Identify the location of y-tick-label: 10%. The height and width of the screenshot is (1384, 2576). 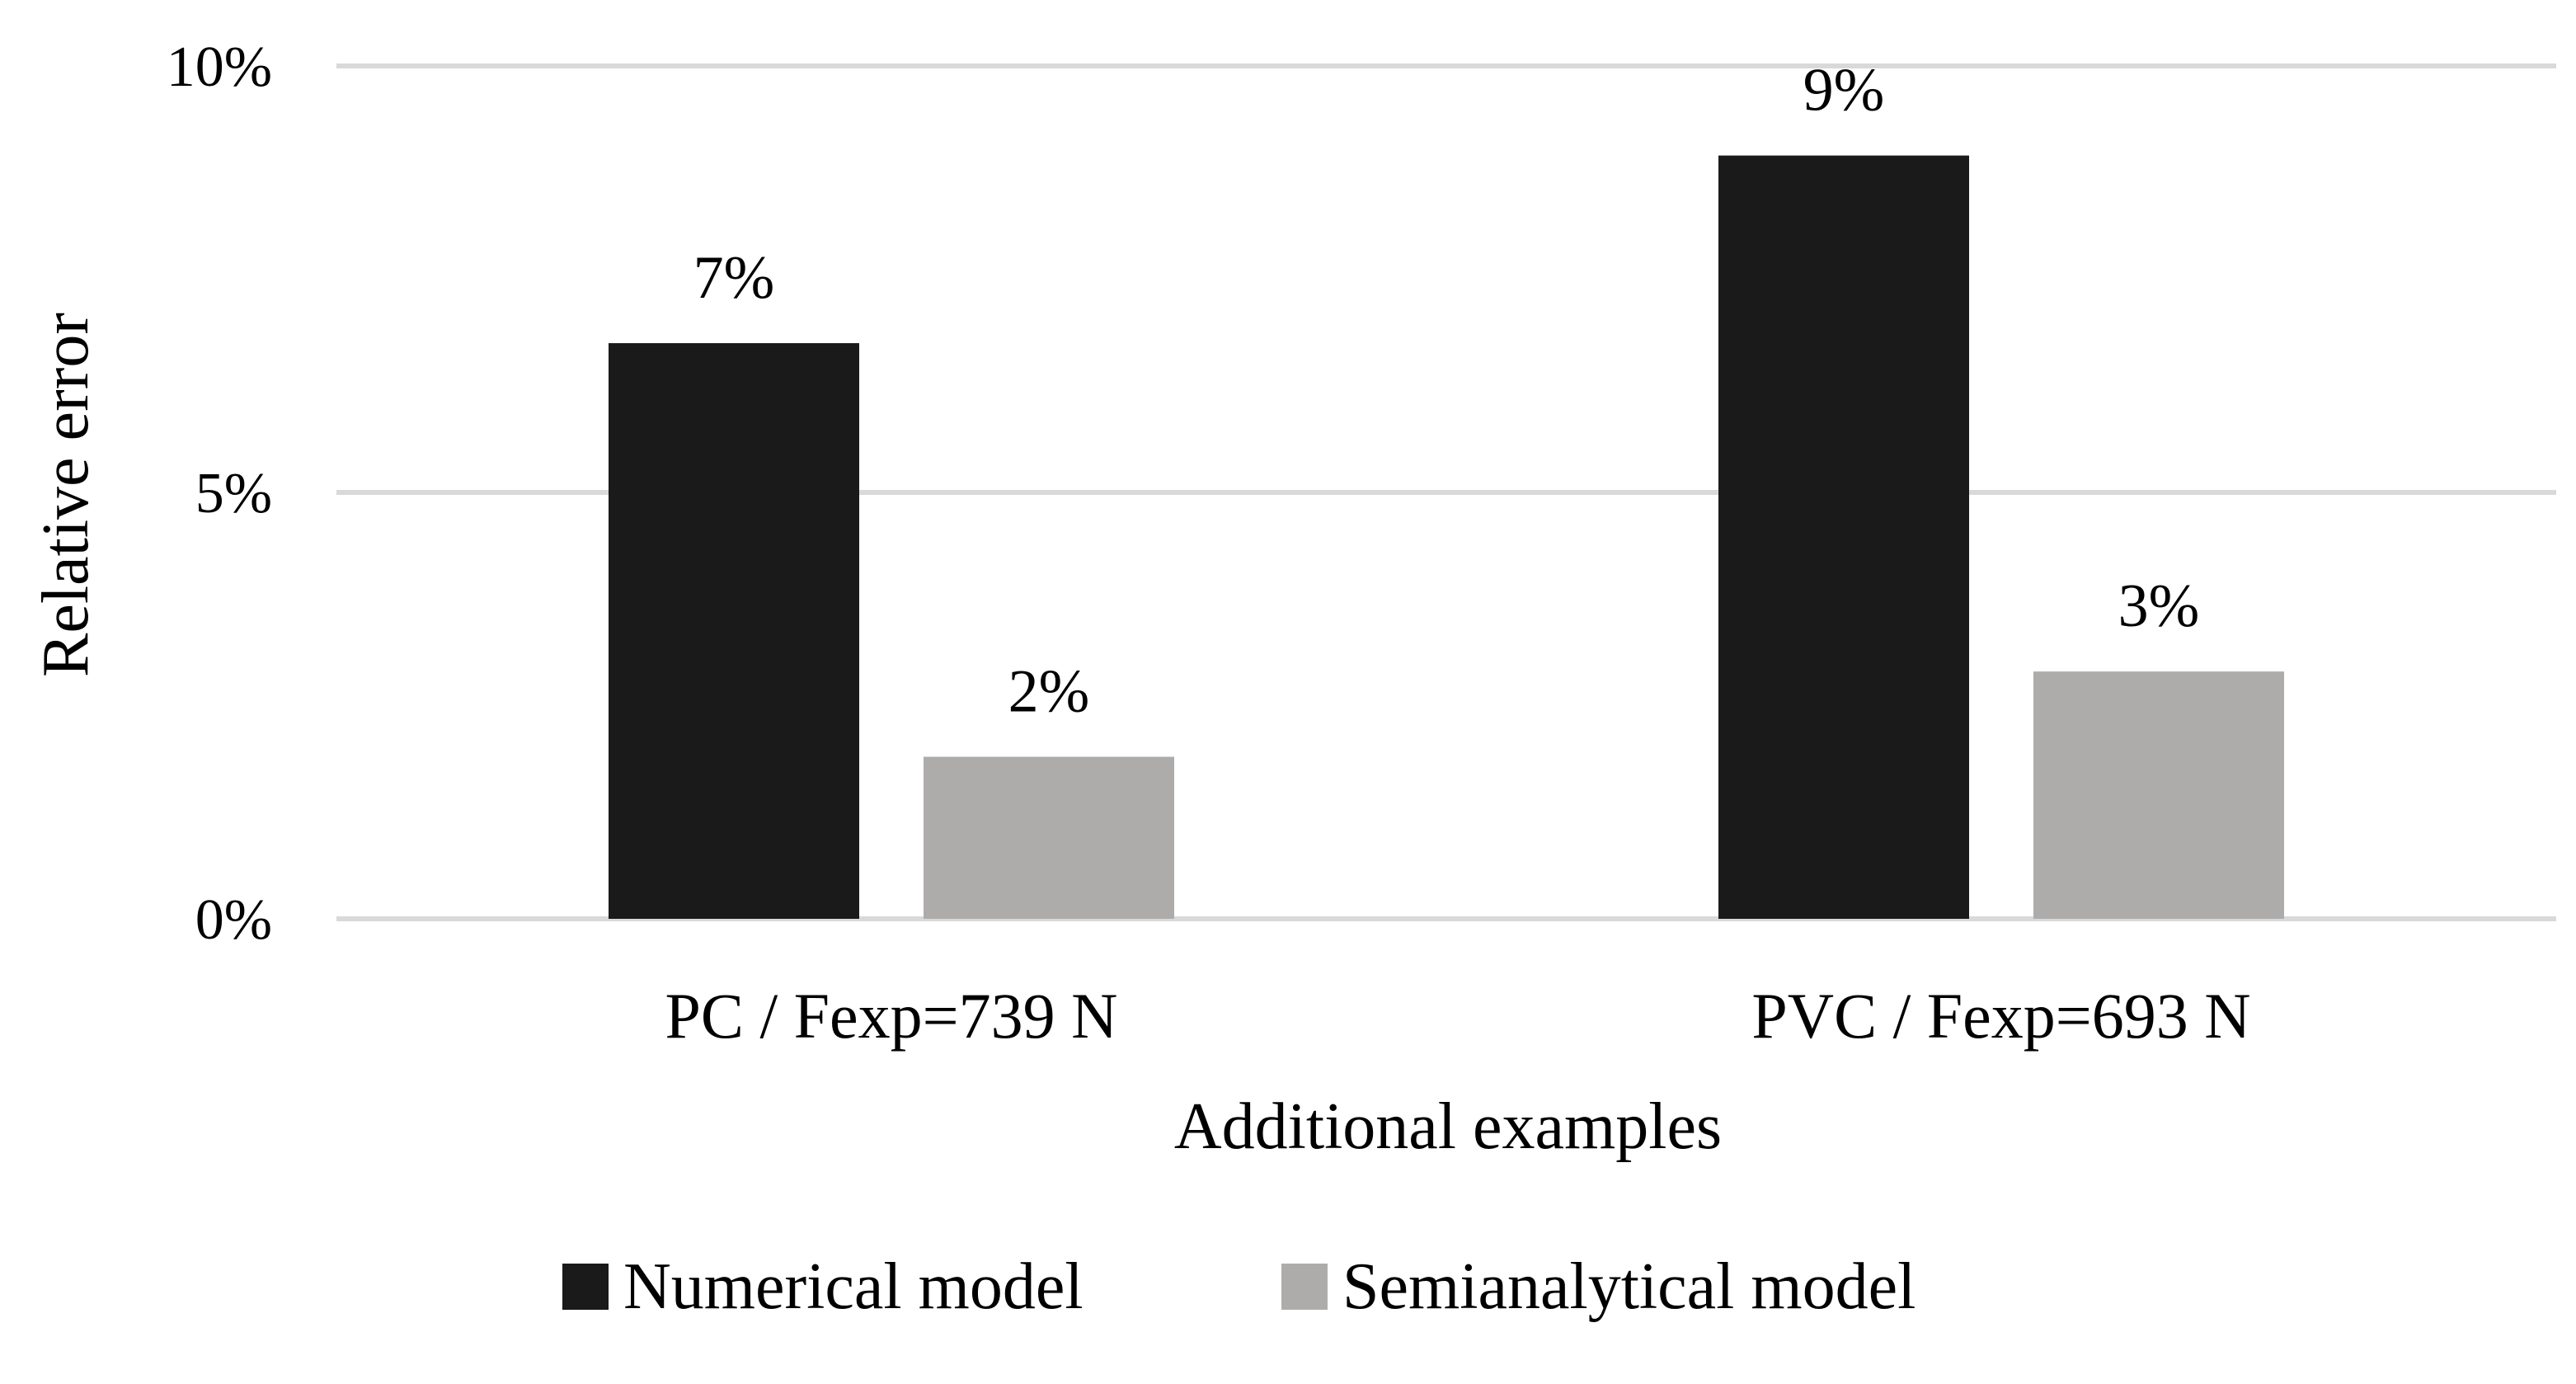
(219, 67).